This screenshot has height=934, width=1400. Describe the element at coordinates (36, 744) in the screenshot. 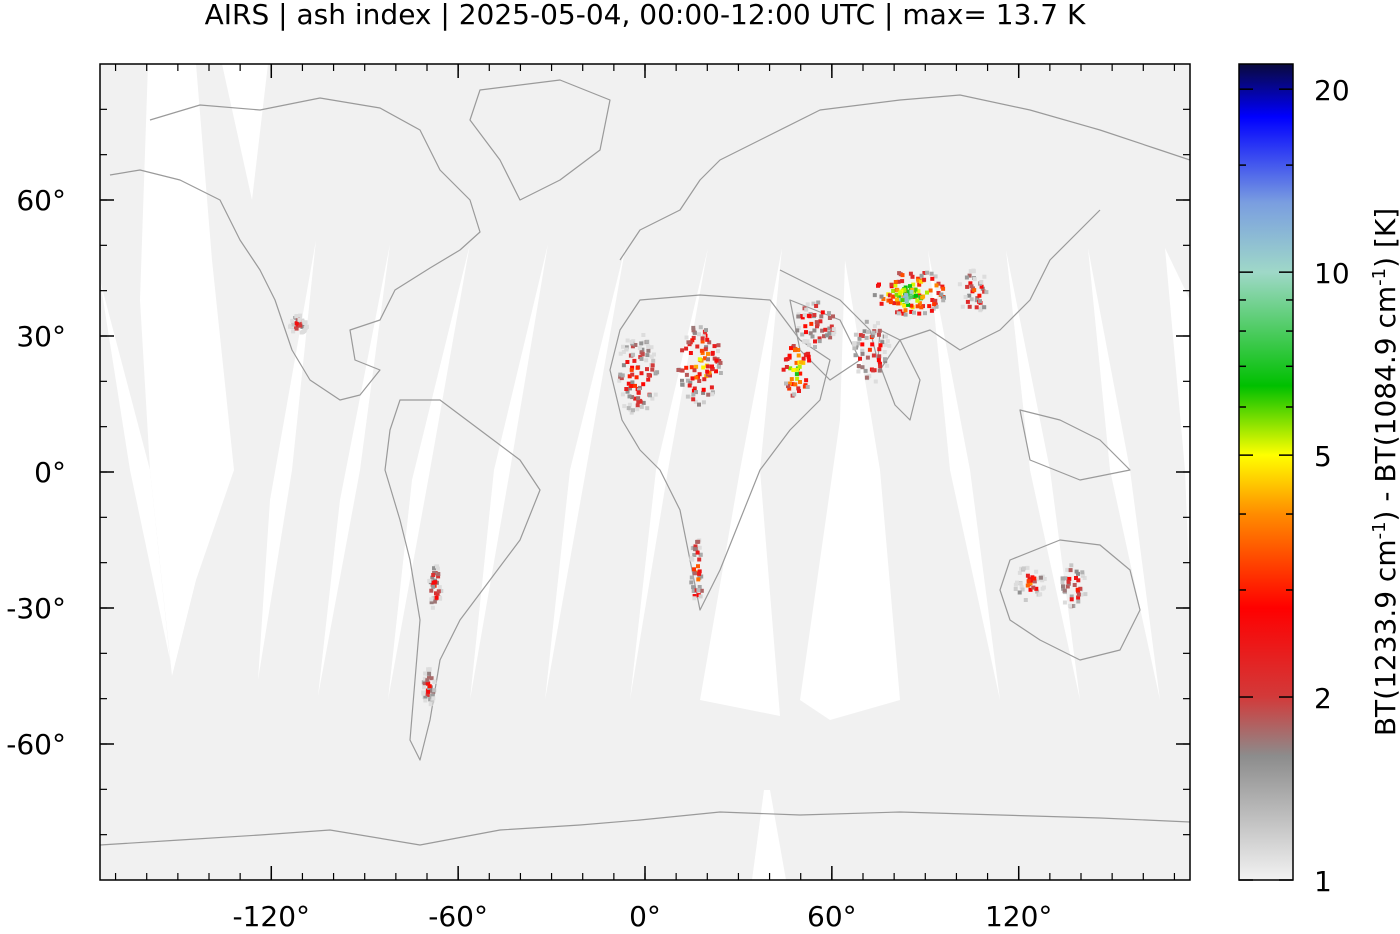

I see `y-tick-label: -60°` at that location.